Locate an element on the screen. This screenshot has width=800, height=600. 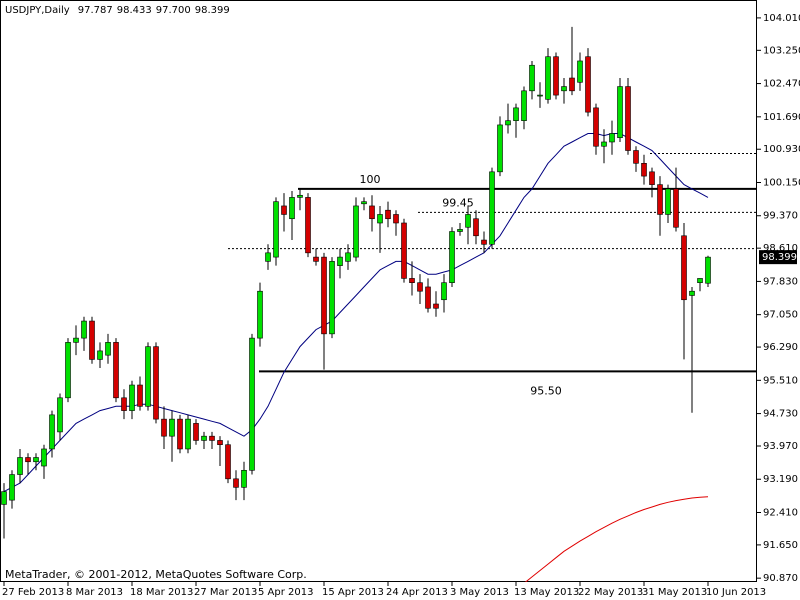
y-tick-label: 94.730 is located at coordinates (780, 414).